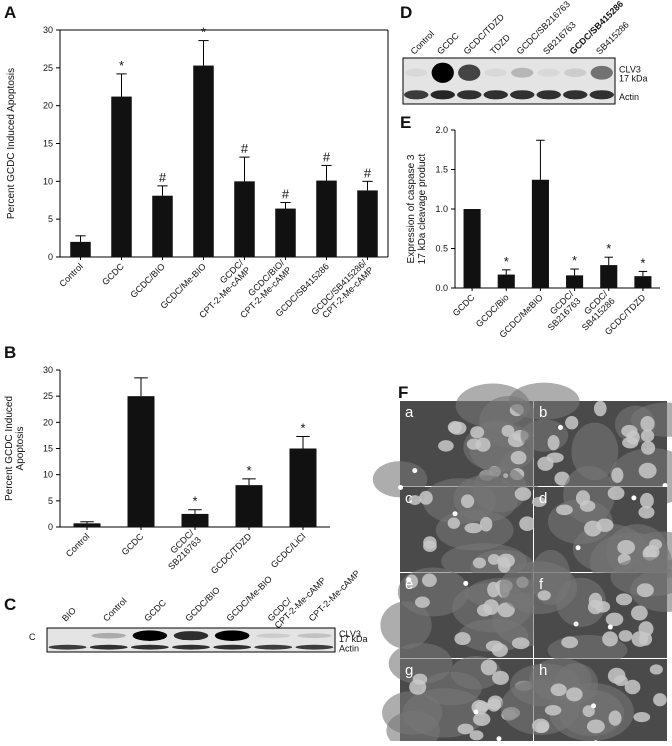 The height and width of the screenshot is (746, 672). What do you see at coordinates (71, 275) in the screenshot?
I see `x-tick-label: Control` at bounding box center [71, 275].